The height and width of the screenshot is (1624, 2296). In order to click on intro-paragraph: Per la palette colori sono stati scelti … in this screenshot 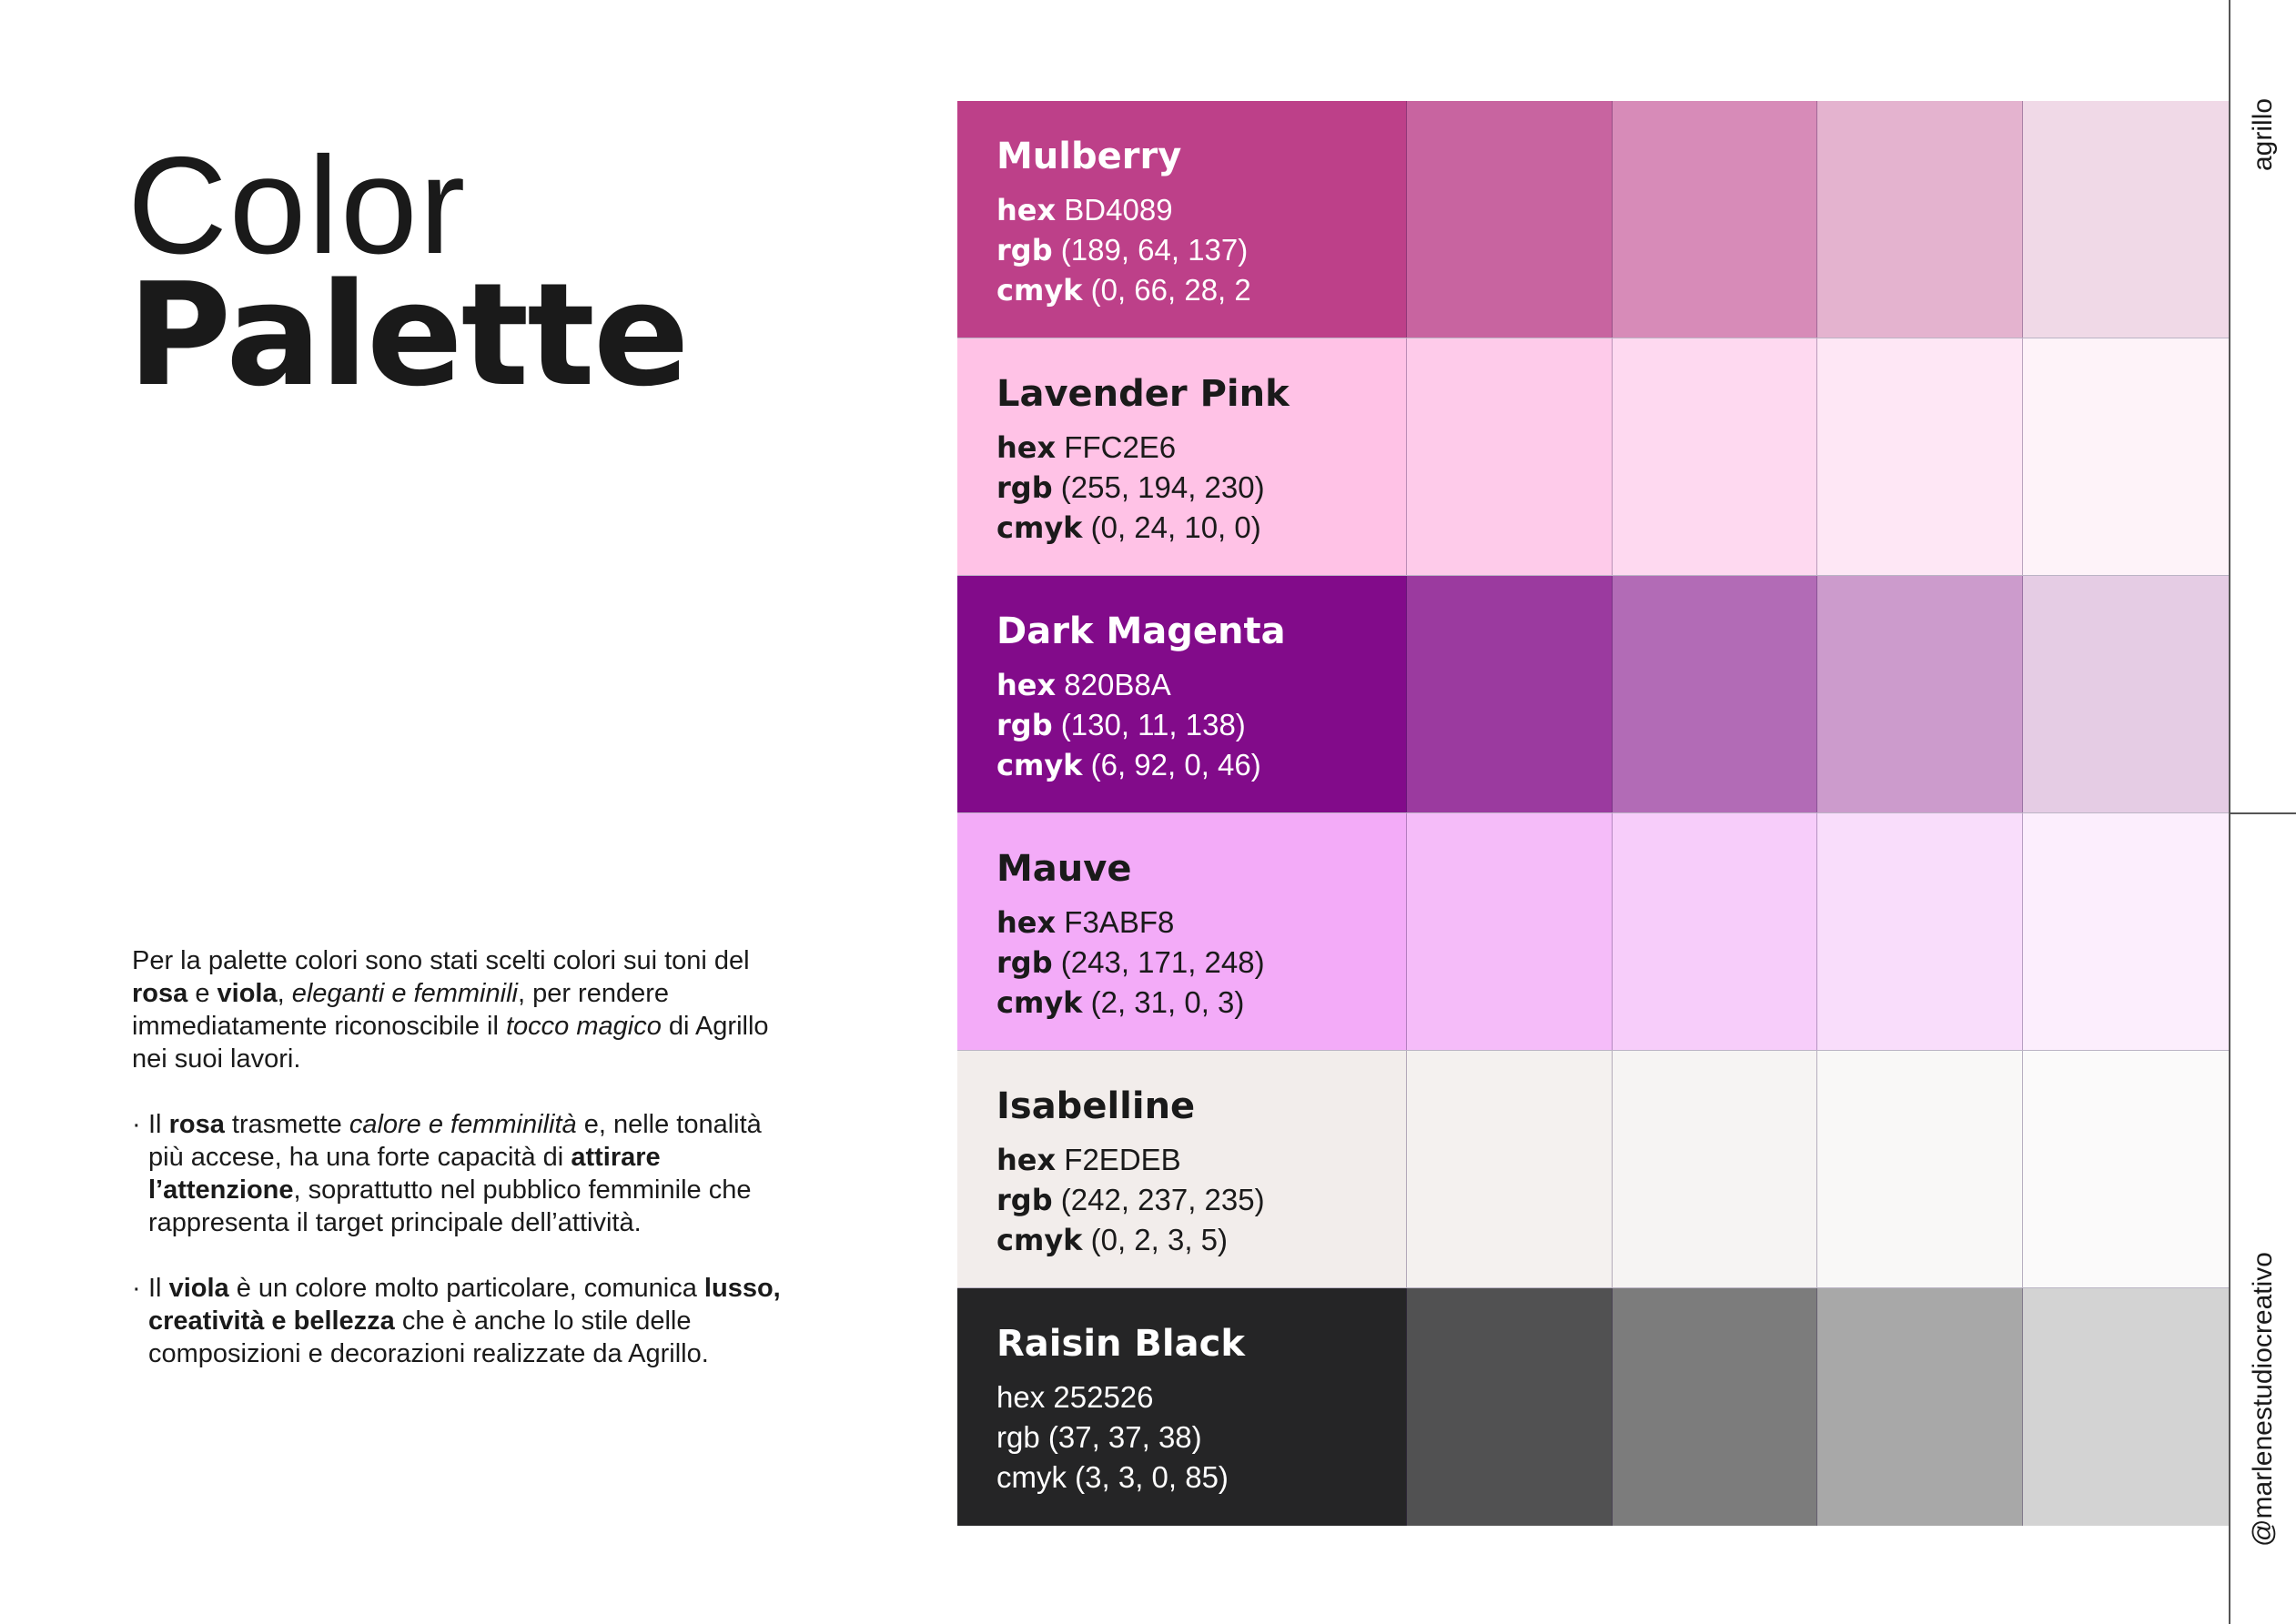, I will do `click(460, 1009)`.